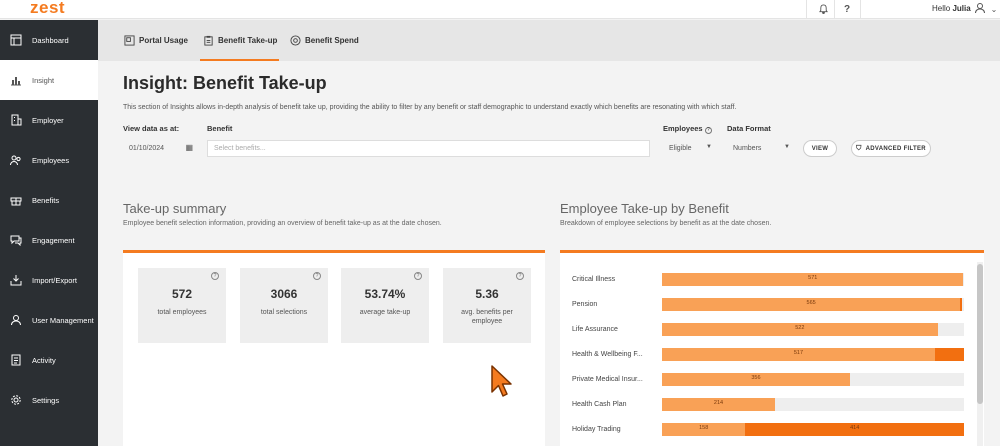 Image resolution: width=1000 pixels, height=446 pixels. Describe the element at coordinates (798, 354) in the screenshot. I see `bar-segment: 517` at that location.